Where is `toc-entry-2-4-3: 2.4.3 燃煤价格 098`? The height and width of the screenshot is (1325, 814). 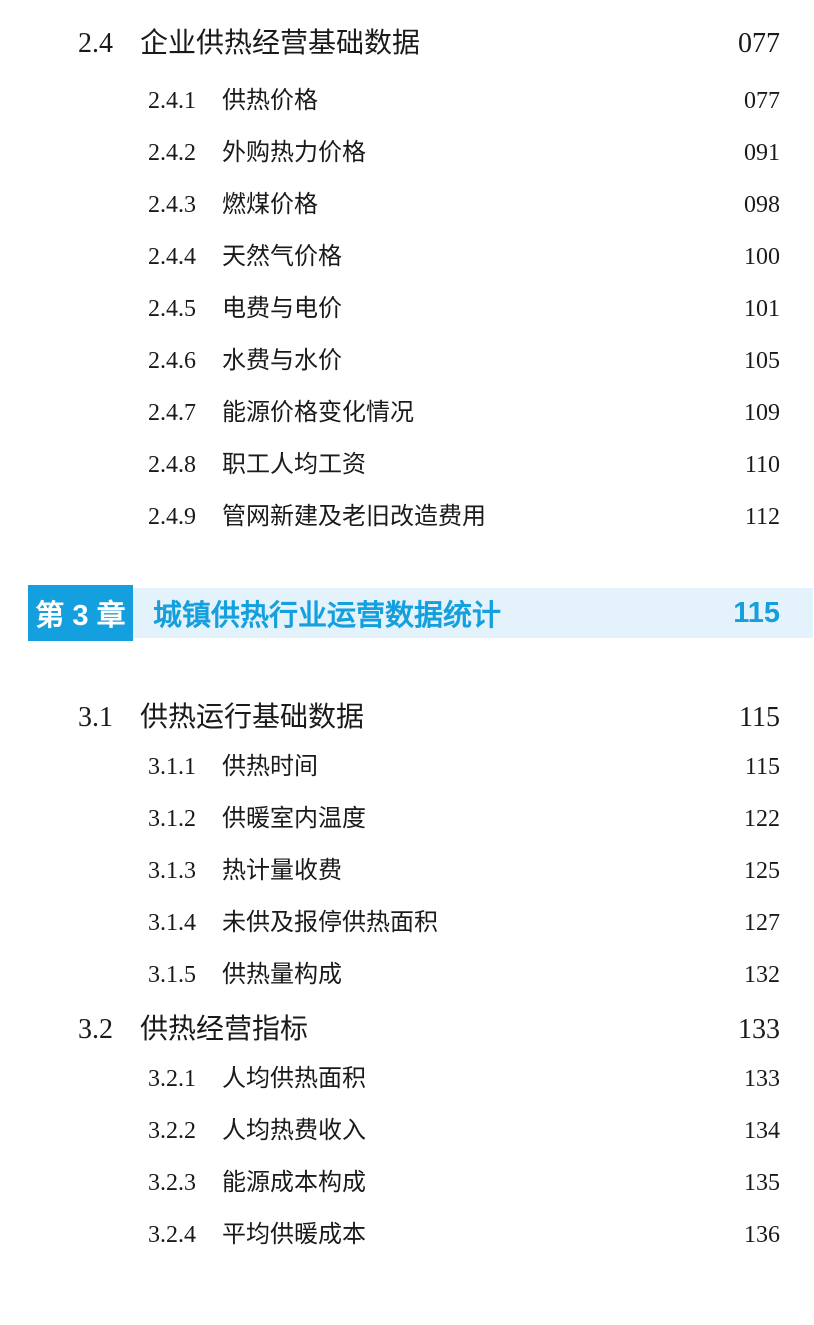 toc-entry-2-4-3: 2.4.3 燃煤价格 098 is located at coordinates (407, 205).